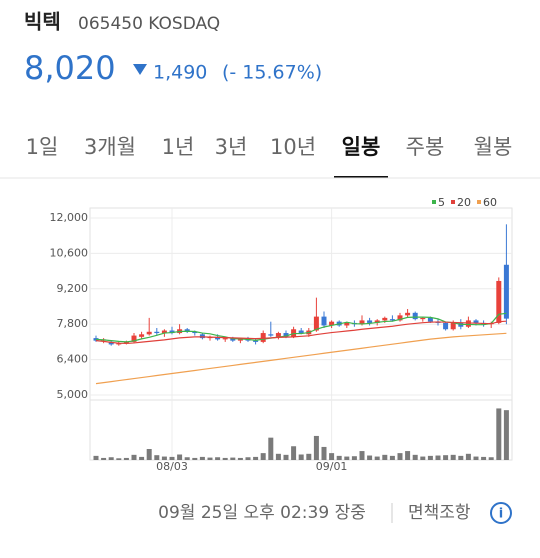  I want to click on tab: 3개월, so click(110, 147).